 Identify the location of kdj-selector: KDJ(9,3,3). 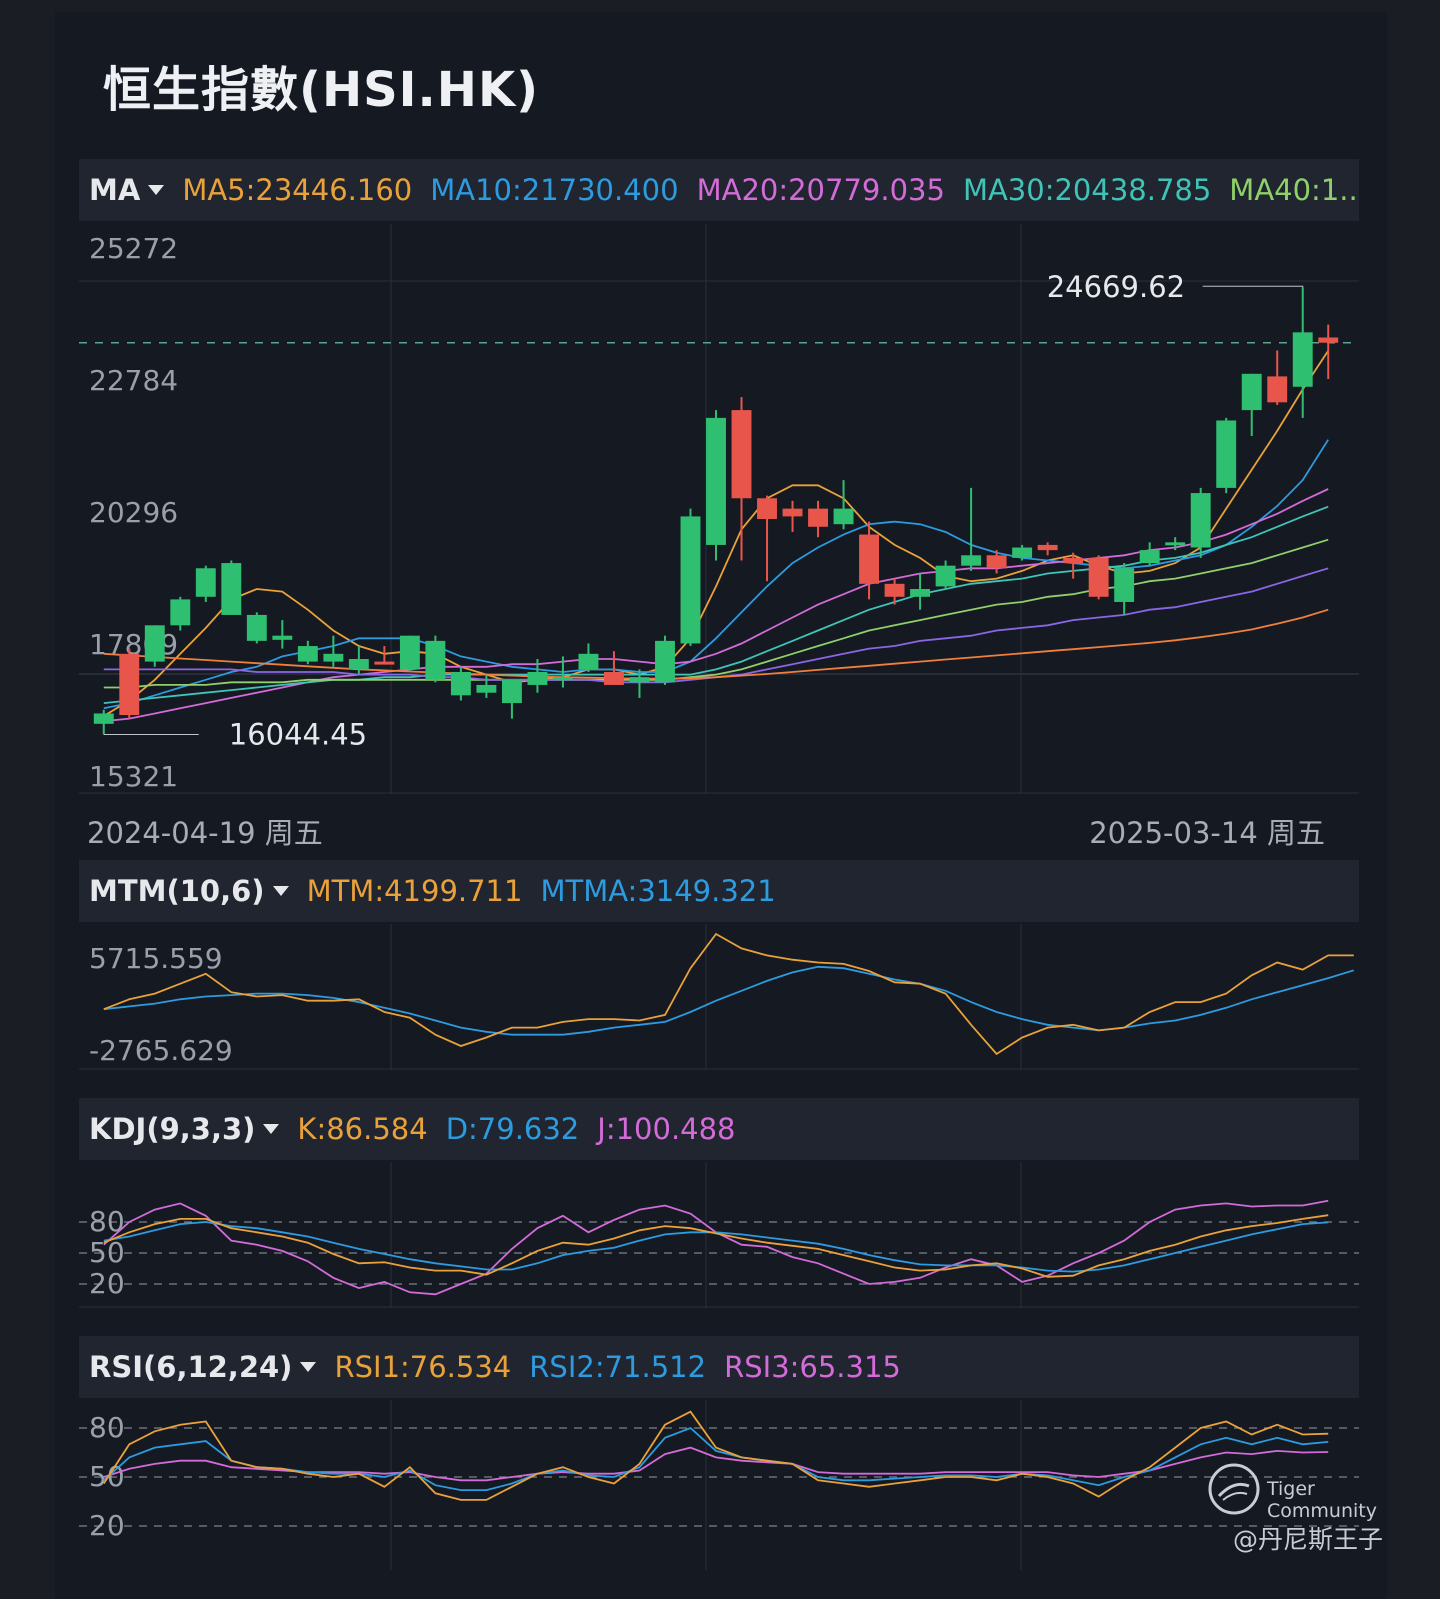
(193, 1129).